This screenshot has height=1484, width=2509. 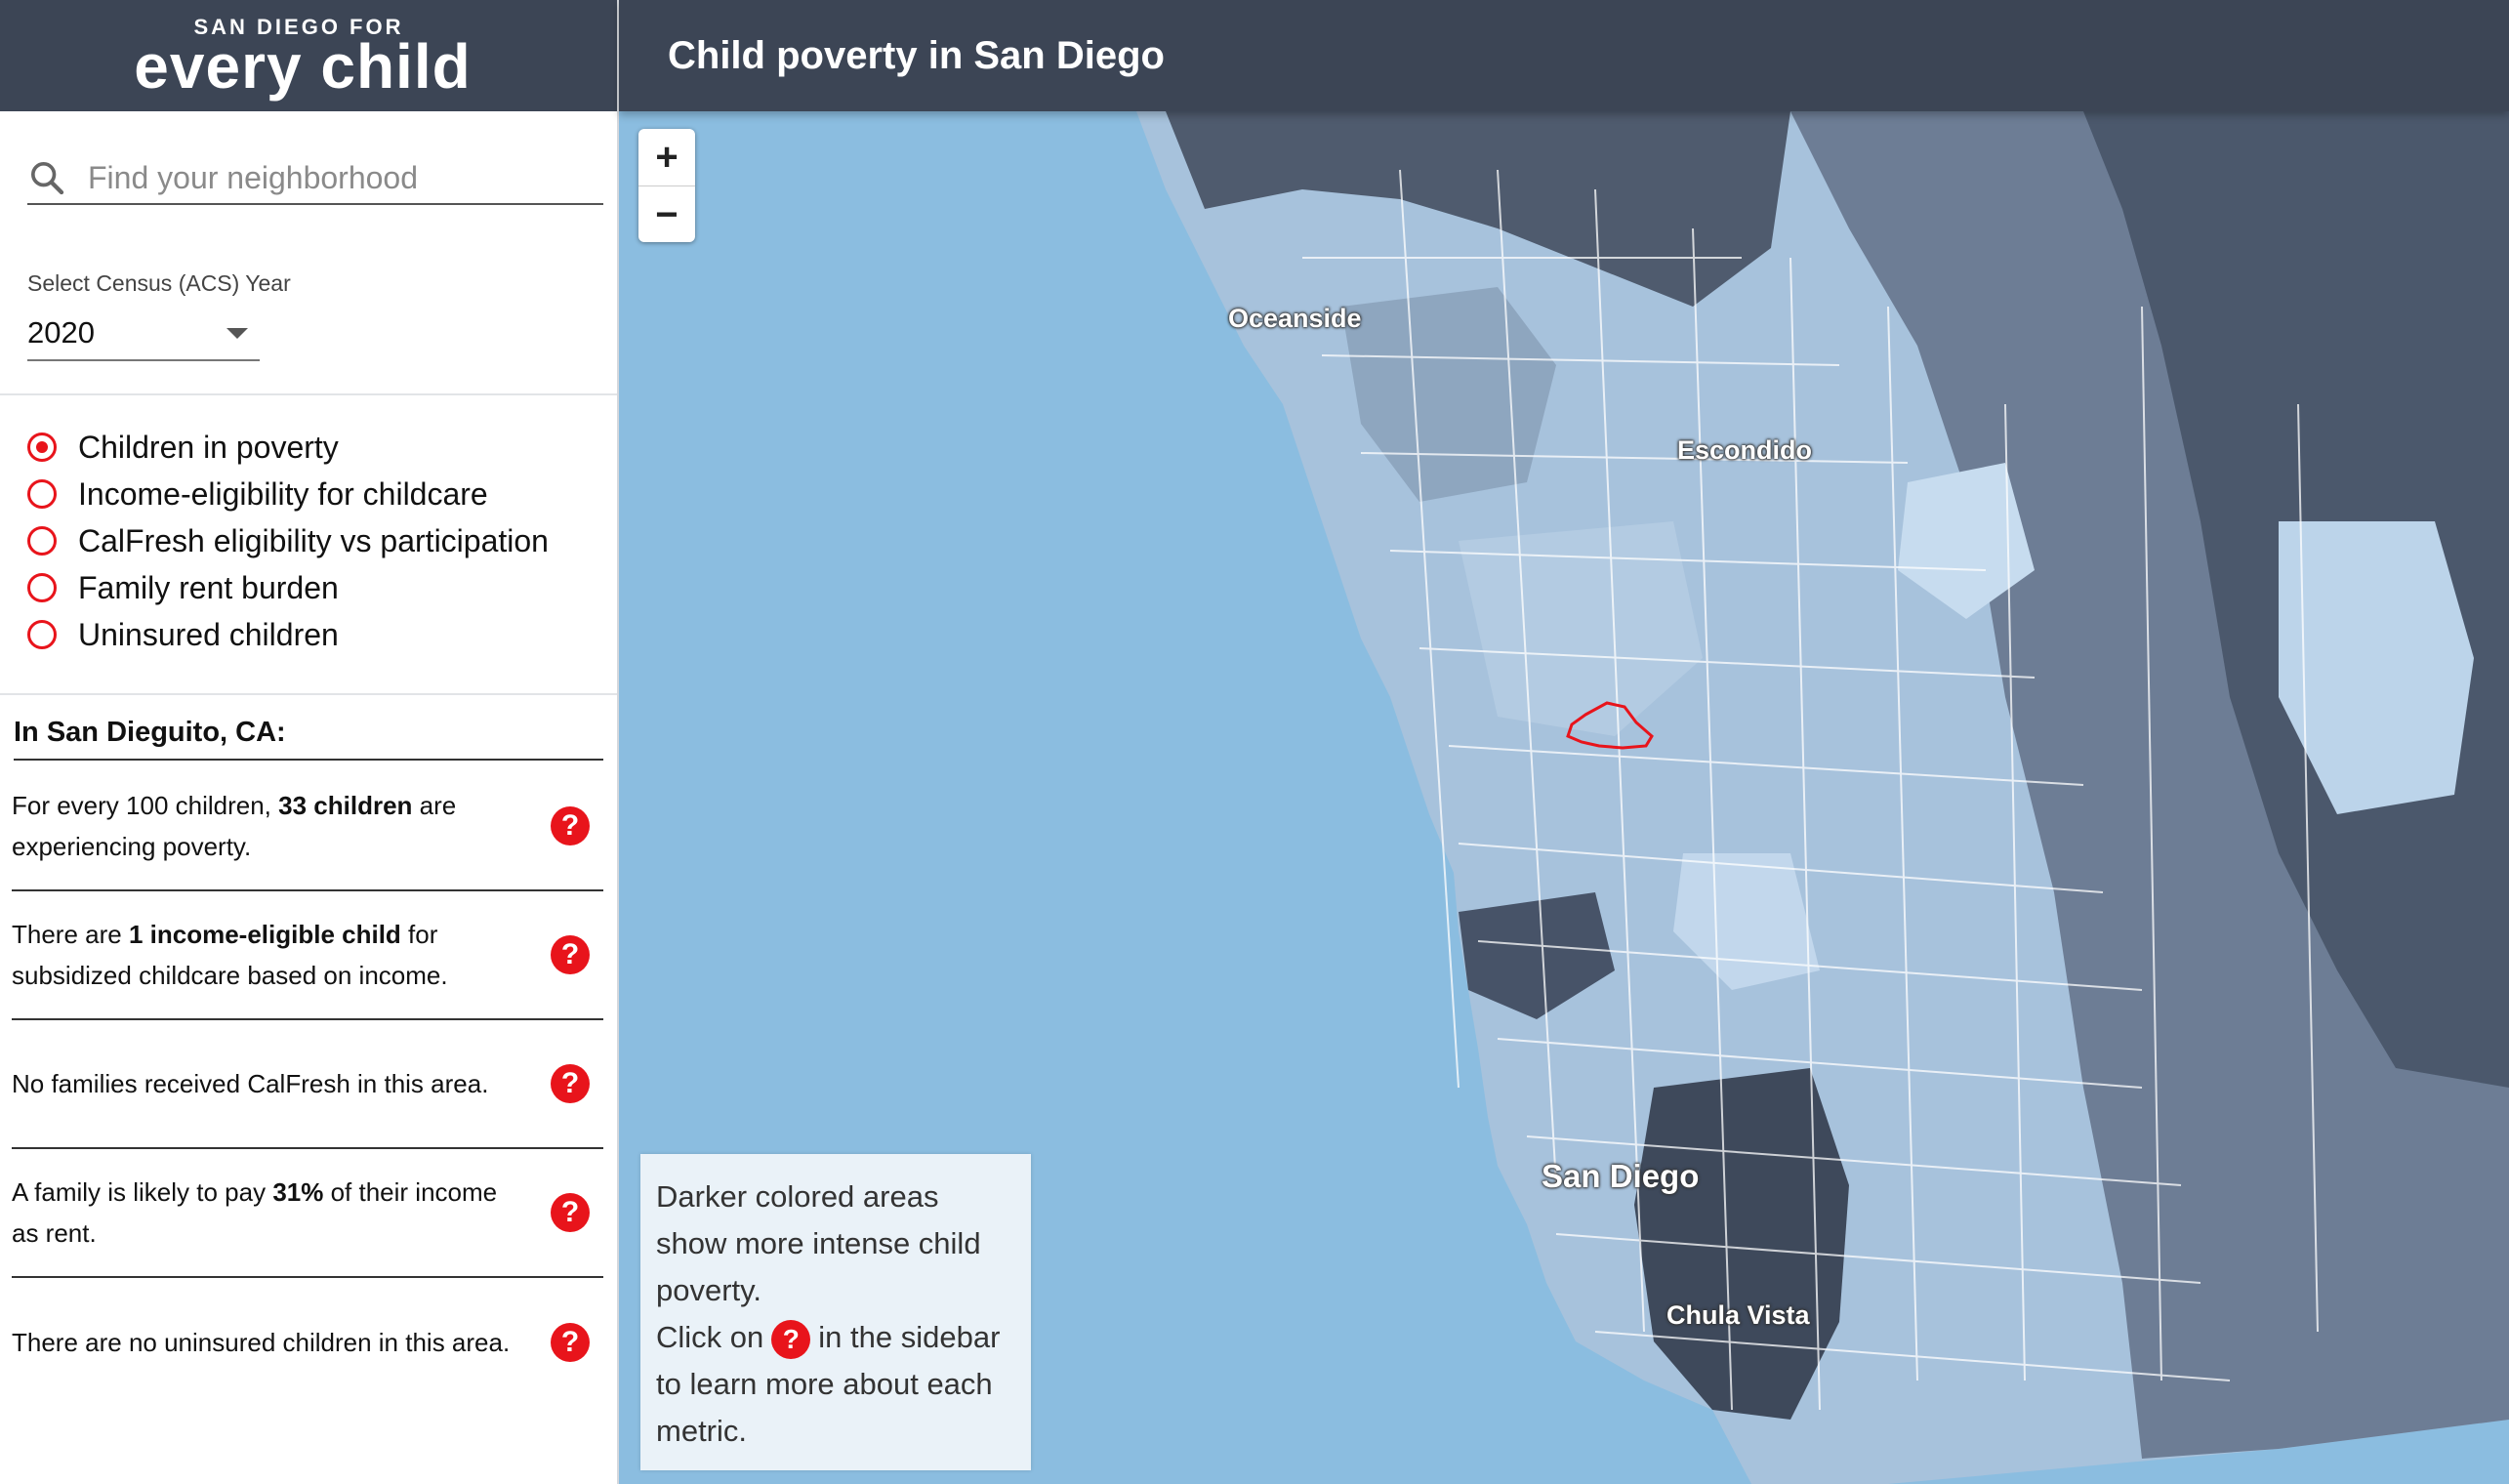 I want to click on search-box, so click(x=315, y=179).